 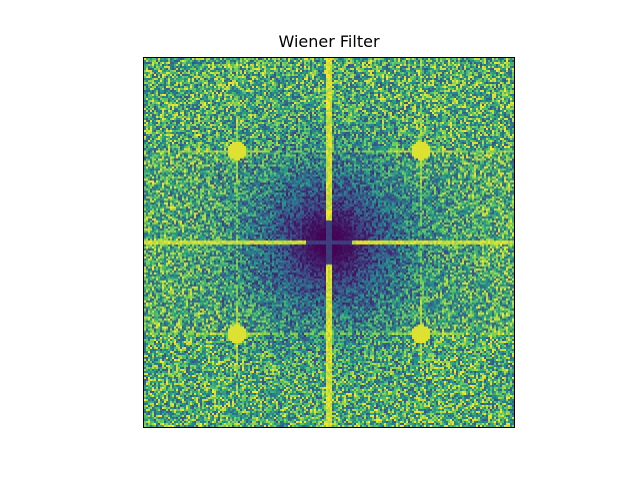 I want to click on chart-title: Wiener Filter, so click(x=329, y=41).